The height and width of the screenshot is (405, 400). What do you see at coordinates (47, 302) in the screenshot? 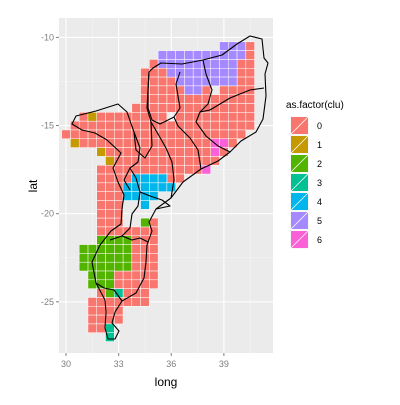
I see `y-tick-label: -25` at bounding box center [47, 302].